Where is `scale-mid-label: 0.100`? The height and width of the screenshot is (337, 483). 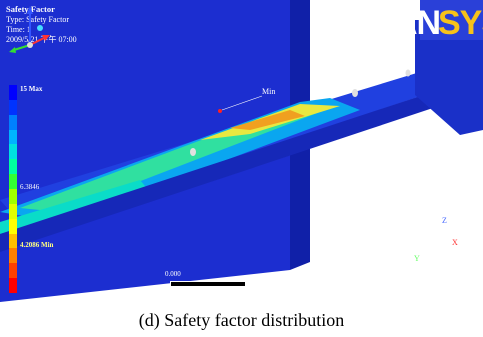 scale-mid-label: 0.100 is located at coordinates (248, 293).